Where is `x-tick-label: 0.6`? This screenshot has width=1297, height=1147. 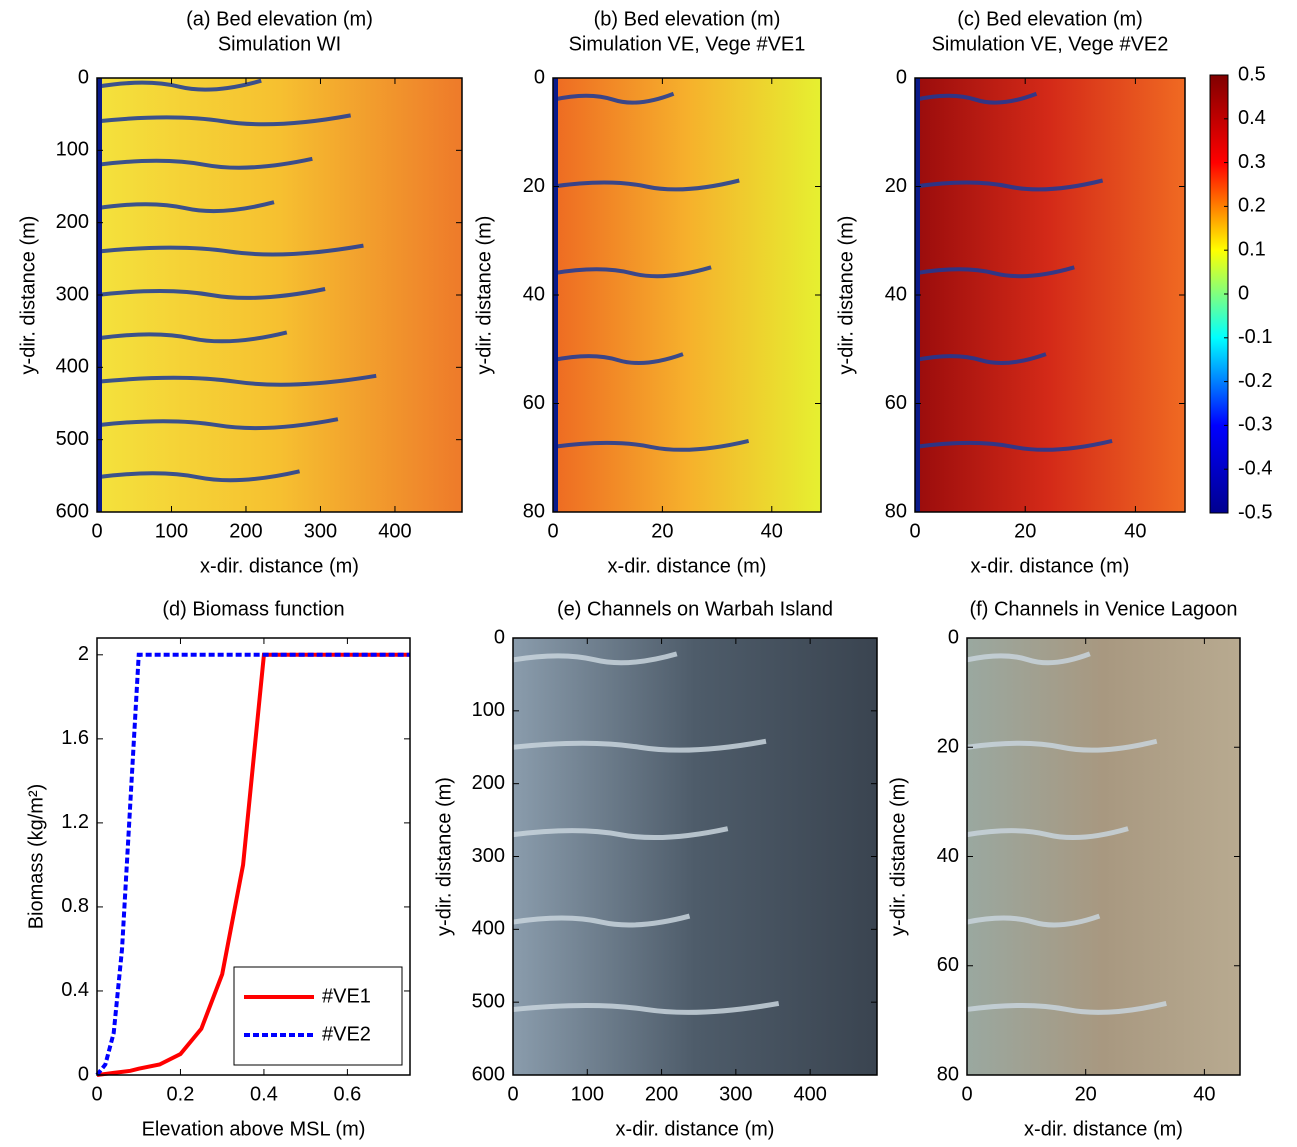 x-tick-label: 0.6 is located at coordinates (347, 1094).